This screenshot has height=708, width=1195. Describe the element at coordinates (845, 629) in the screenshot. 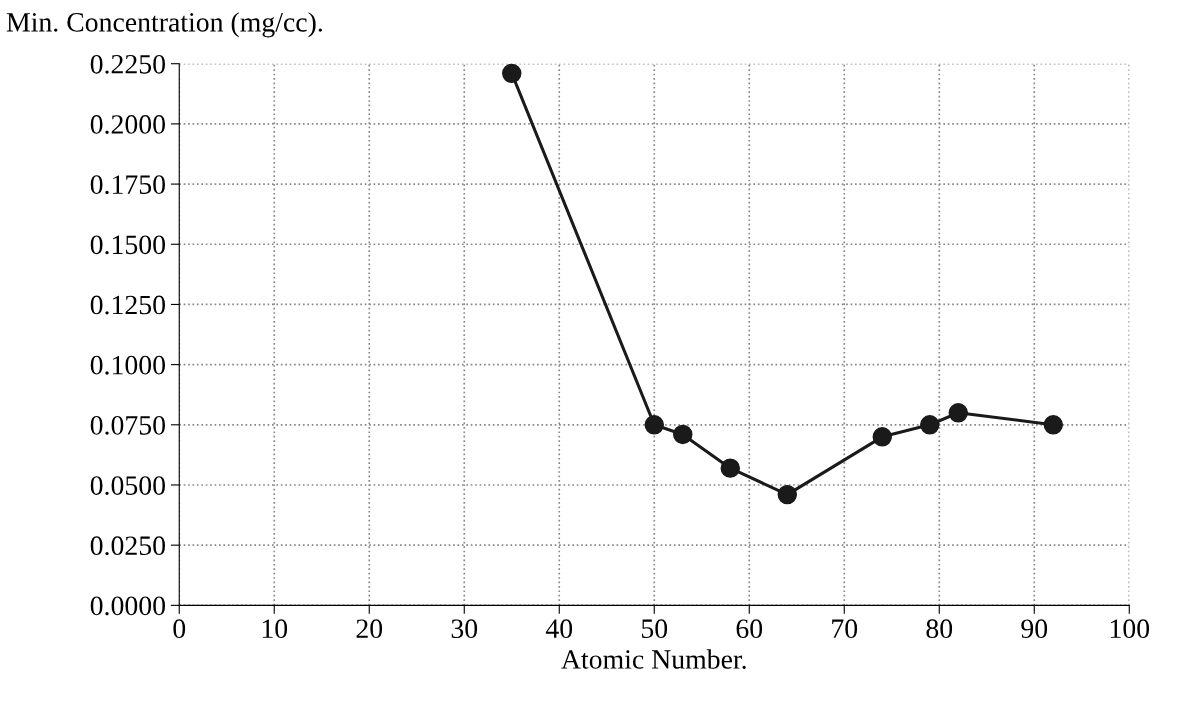

I see `x-tick-label: 70` at that location.